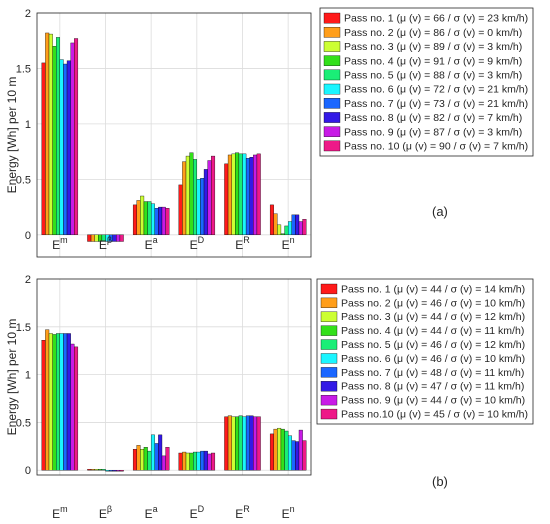  Describe the element at coordinates (242, 512) in the screenshot. I see `x-tick-label: ER` at that location.